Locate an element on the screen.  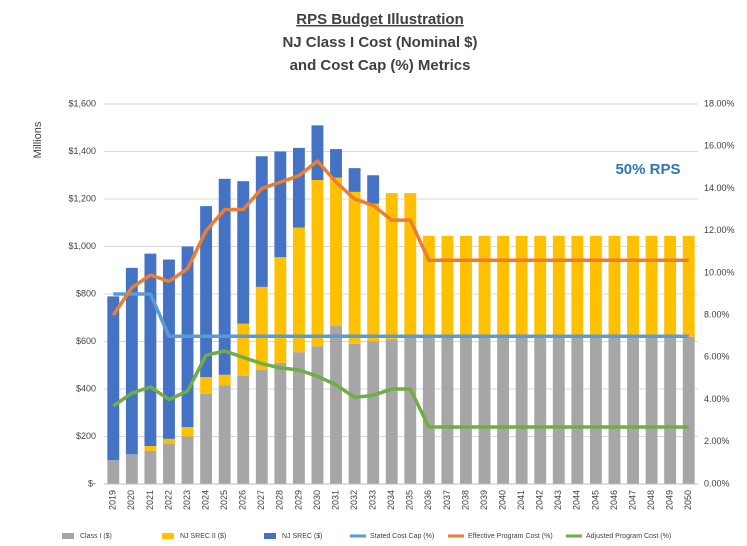
x-tick-label: 2032 is located at coordinates (354, 500).